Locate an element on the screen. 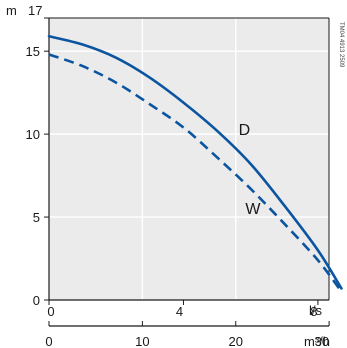 Image resolution: width=347 pixels, height=348 pixels. x-tick-label-top: 4 is located at coordinates (179, 311).